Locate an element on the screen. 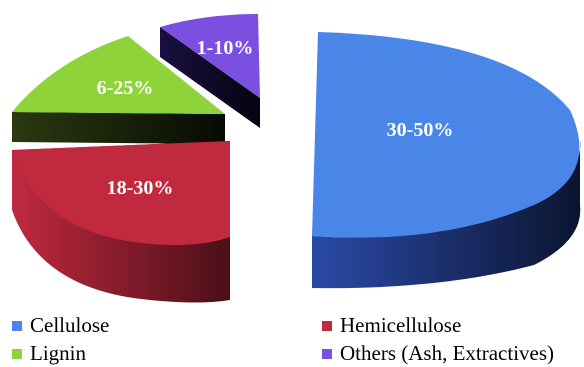  legend-item-others: Others (Ash, Extractives) is located at coordinates (438, 353).